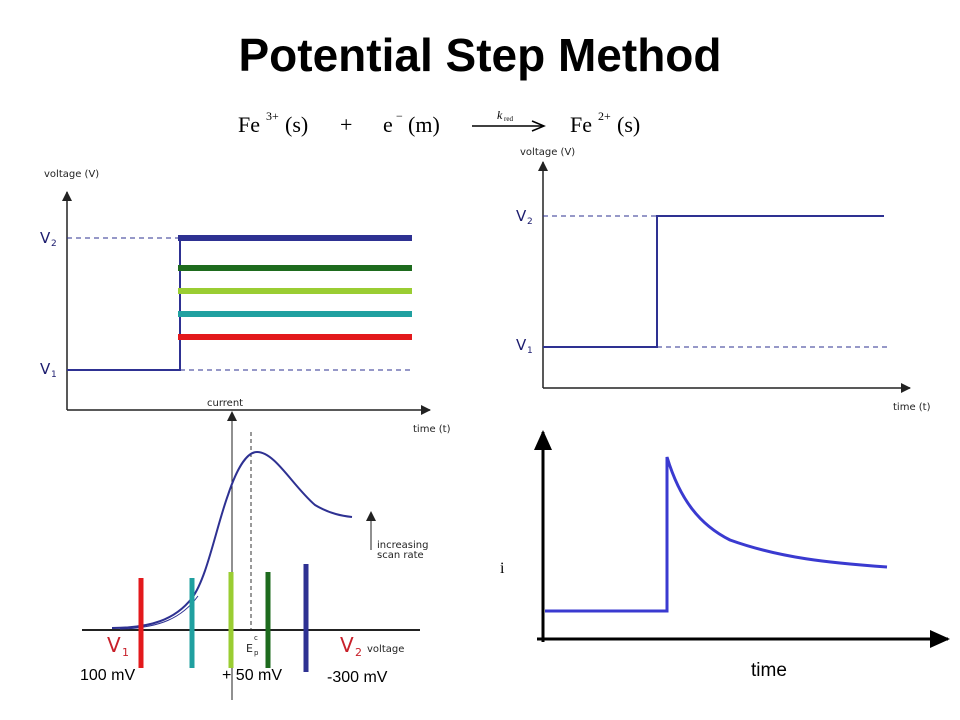  I want to click on tl-v1-sub: 1, so click(54, 375).